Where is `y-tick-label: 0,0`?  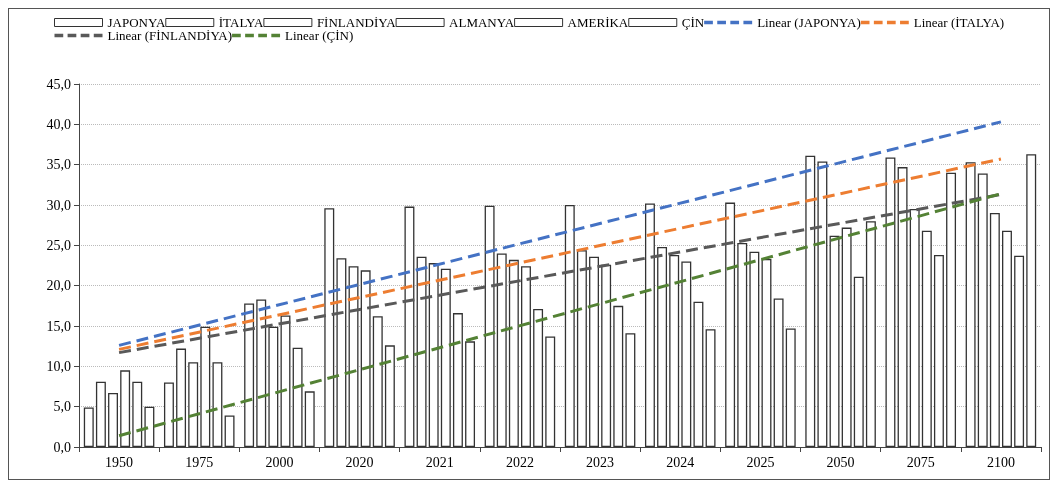 y-tick-label: 0,0 is located at coordinates (62, 447).